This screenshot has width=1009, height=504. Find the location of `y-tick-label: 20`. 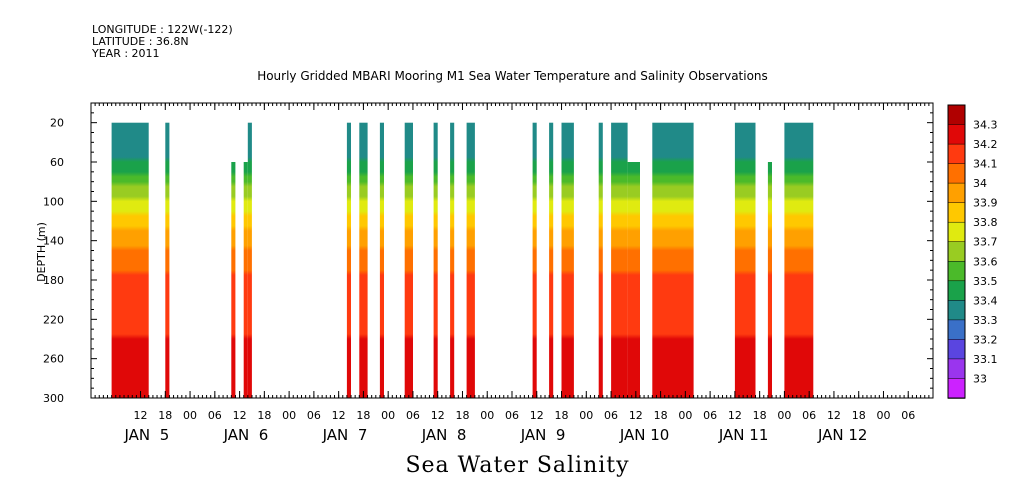

y-tick-label: 20 is located at coordinates (57, 123).